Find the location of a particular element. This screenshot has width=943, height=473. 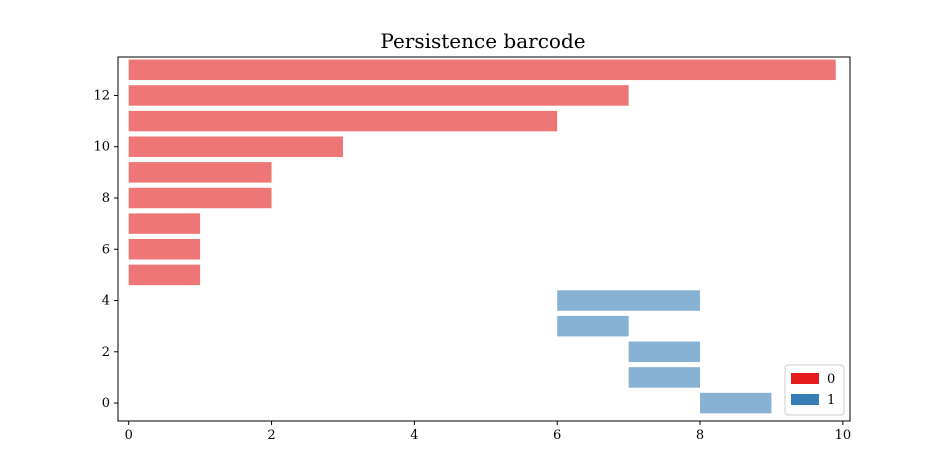

x-tick-label-4: 8 is located at coordinates (700, 435).